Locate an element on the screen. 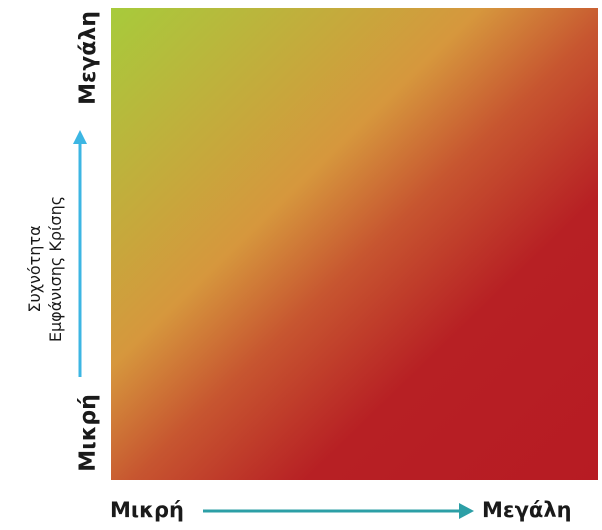  y-axis-caption-line2: Εμφάνισης Κρίσης is located at coordinates (55, 269).